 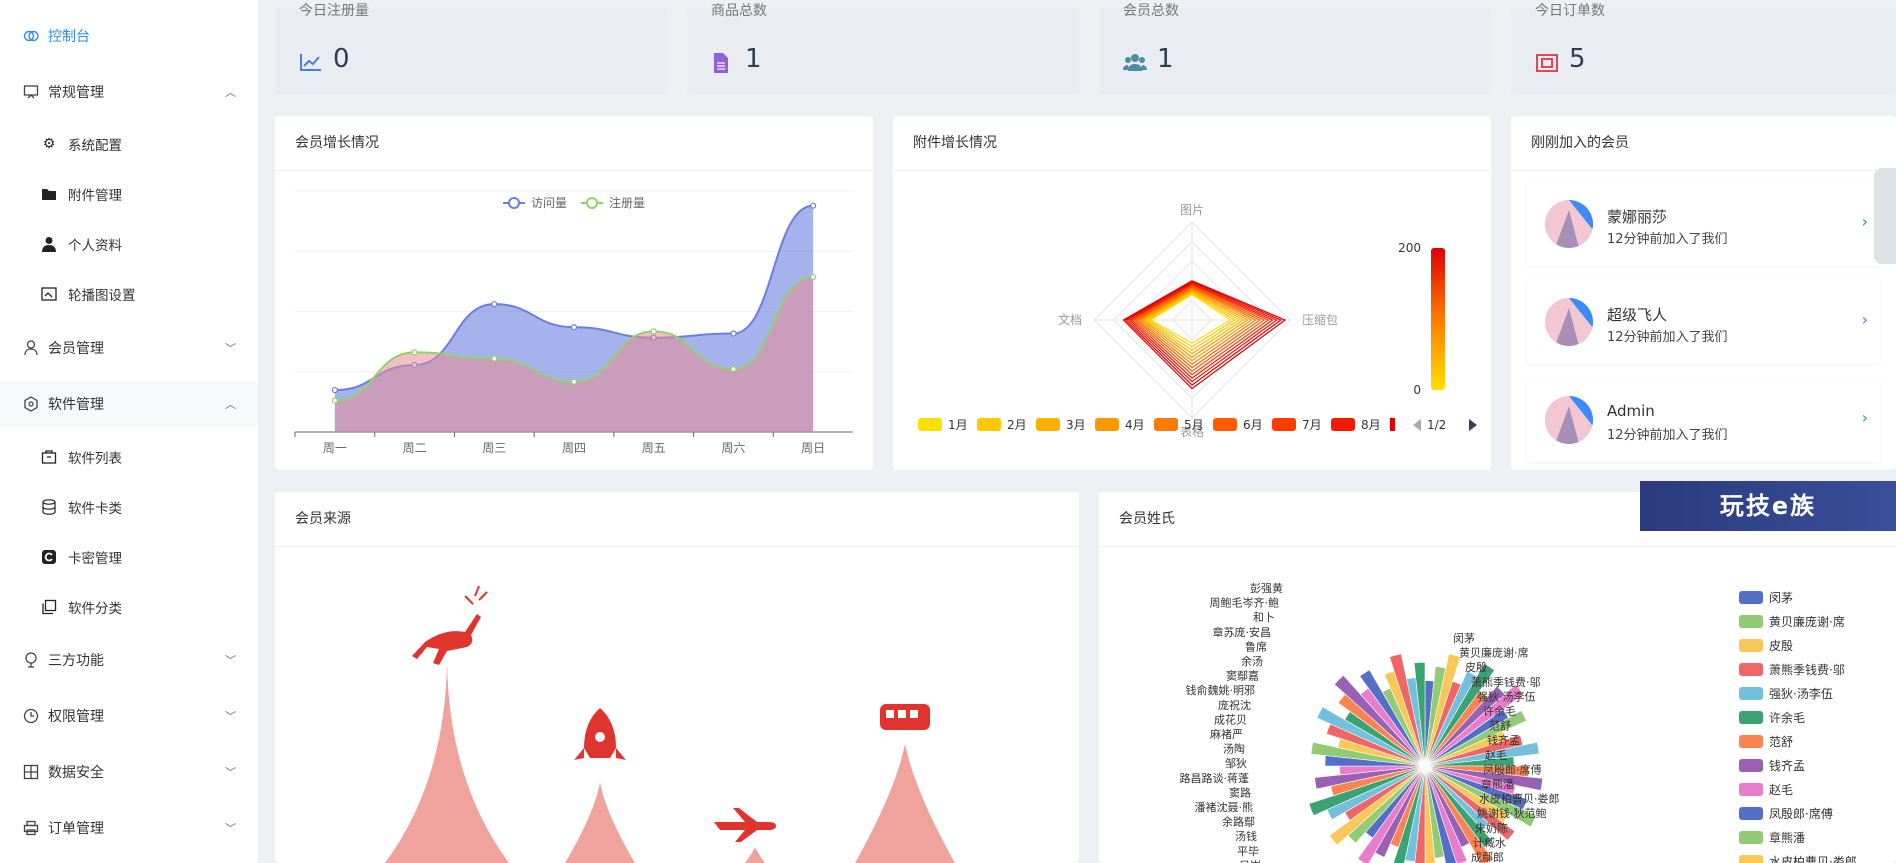 I want to click on sidebar-item-system-config: ⚙ 系统配置, so click(x=129, y=144).